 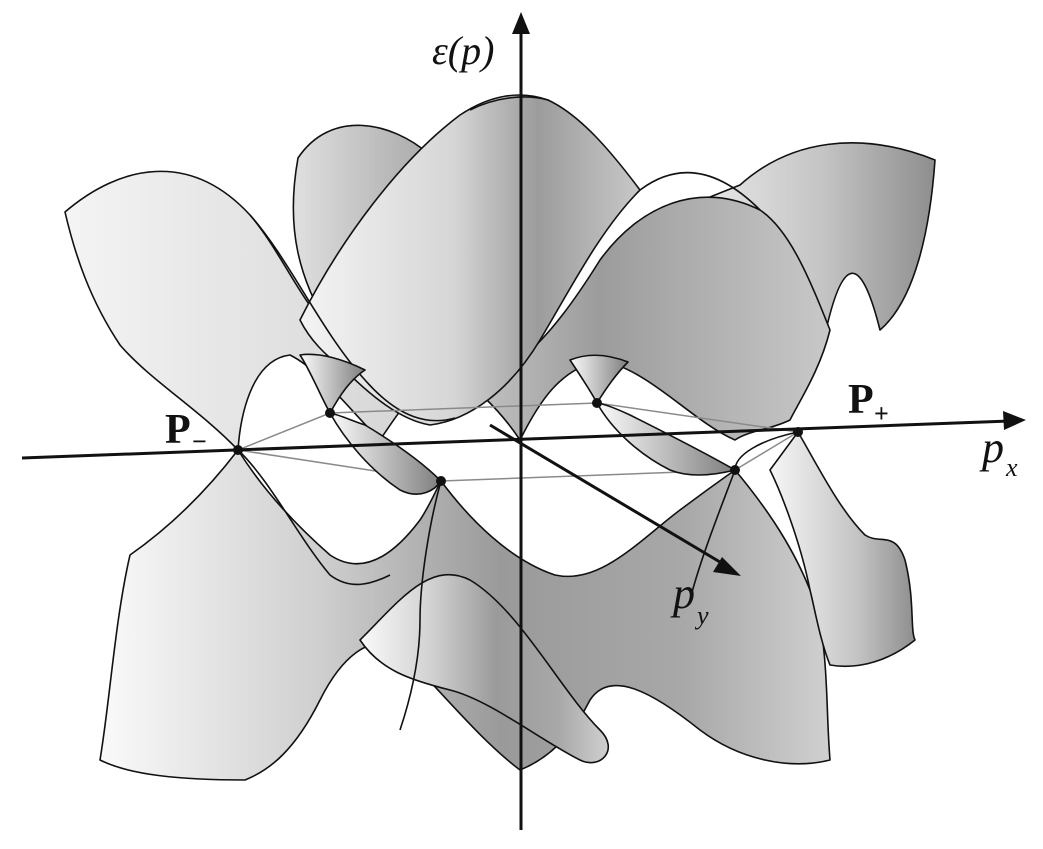 What do you see at coordinates (727, 566) in the screenshot?
I see `py-axis-arrowhead` at bounding box center [727, 566].